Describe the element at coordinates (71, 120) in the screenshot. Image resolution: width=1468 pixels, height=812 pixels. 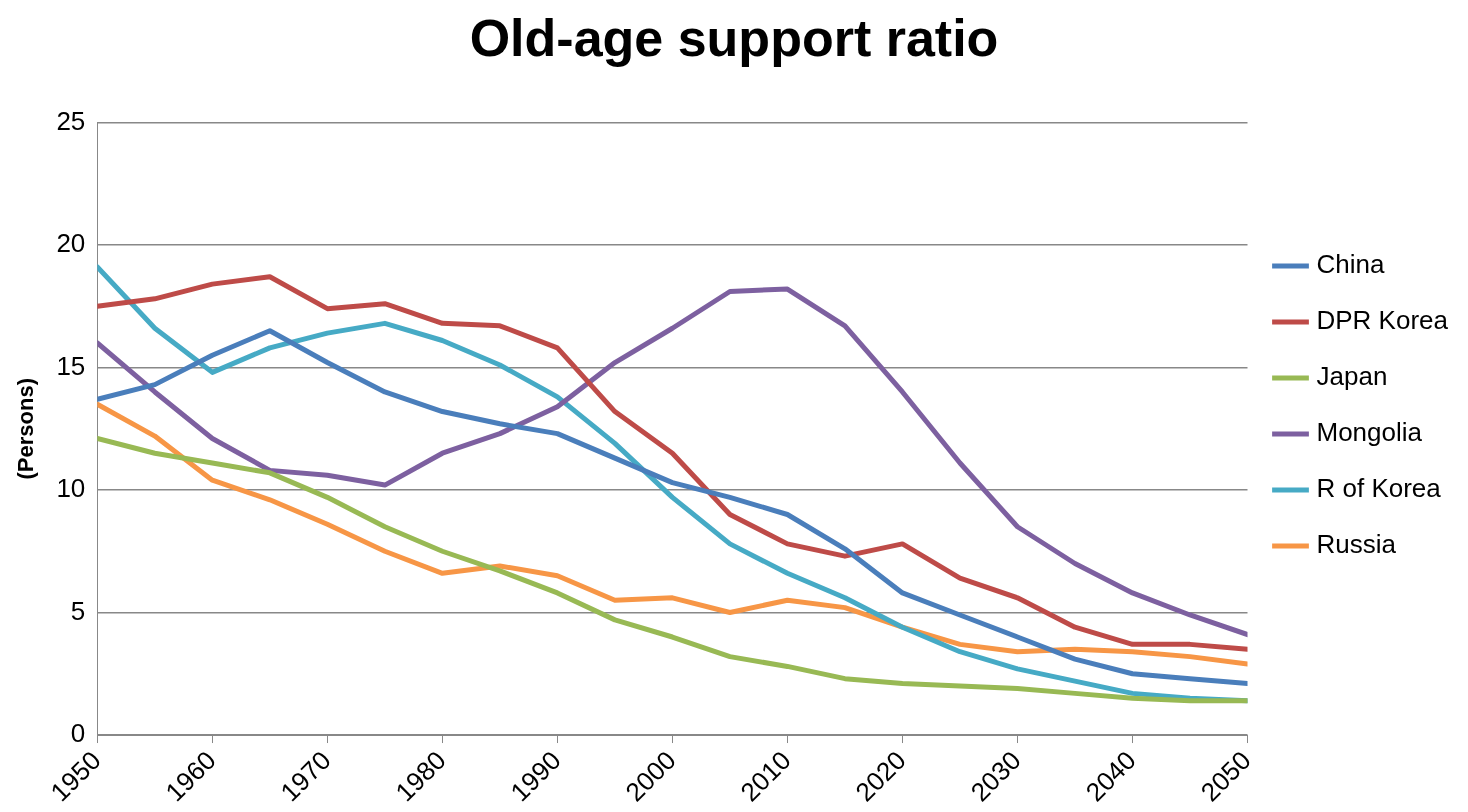
I see `y-tick-label: 25` at that location.